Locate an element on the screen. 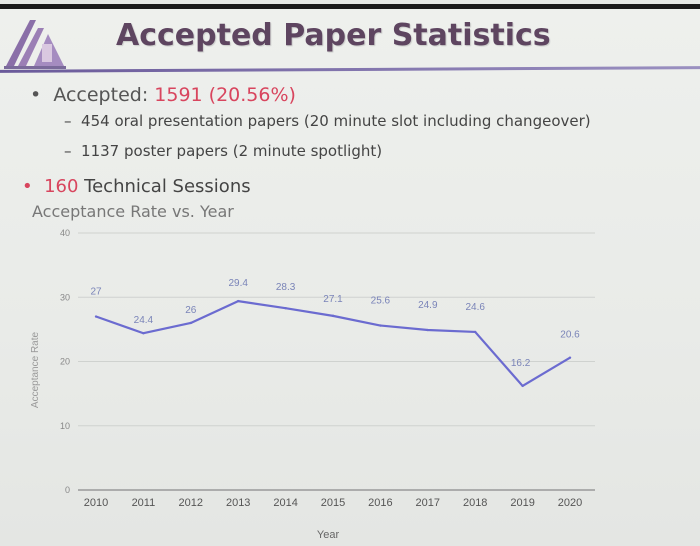 The width and height of the screenshot is (700, 546). data-label: 16.2 is located at coordinates (521, 363).